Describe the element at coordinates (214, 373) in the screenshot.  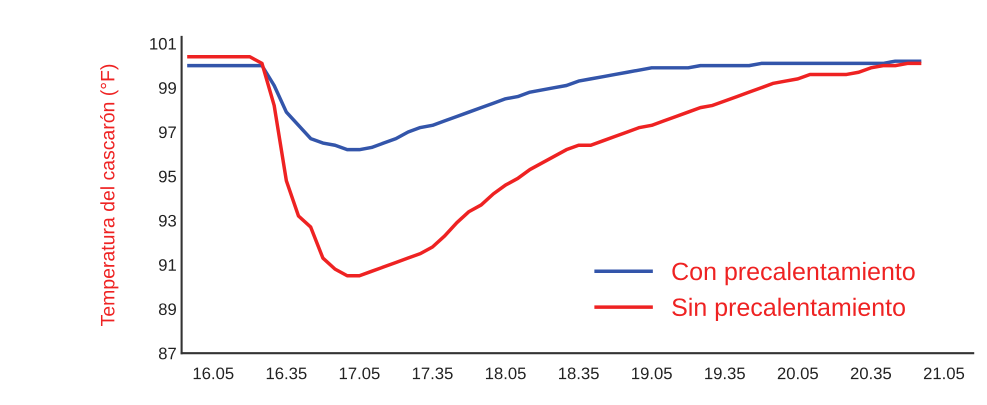
I see `x-tick-label: 16.05` at that location.